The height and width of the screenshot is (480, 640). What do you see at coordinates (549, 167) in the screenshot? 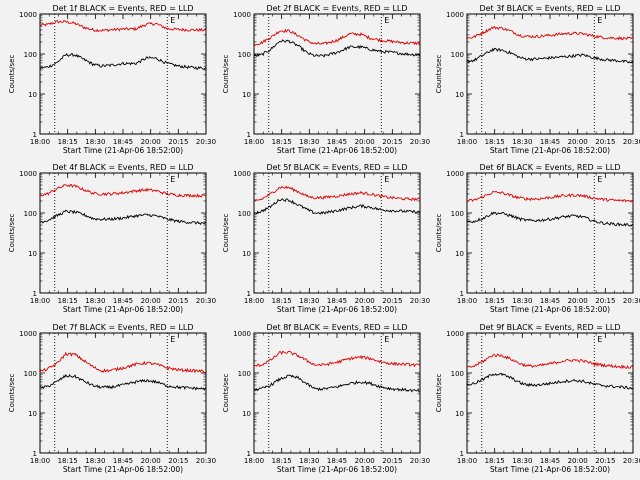
I see `panel-title: Det 6f BLACK = Events, RED = LLD` at bounding box center [549, 167].